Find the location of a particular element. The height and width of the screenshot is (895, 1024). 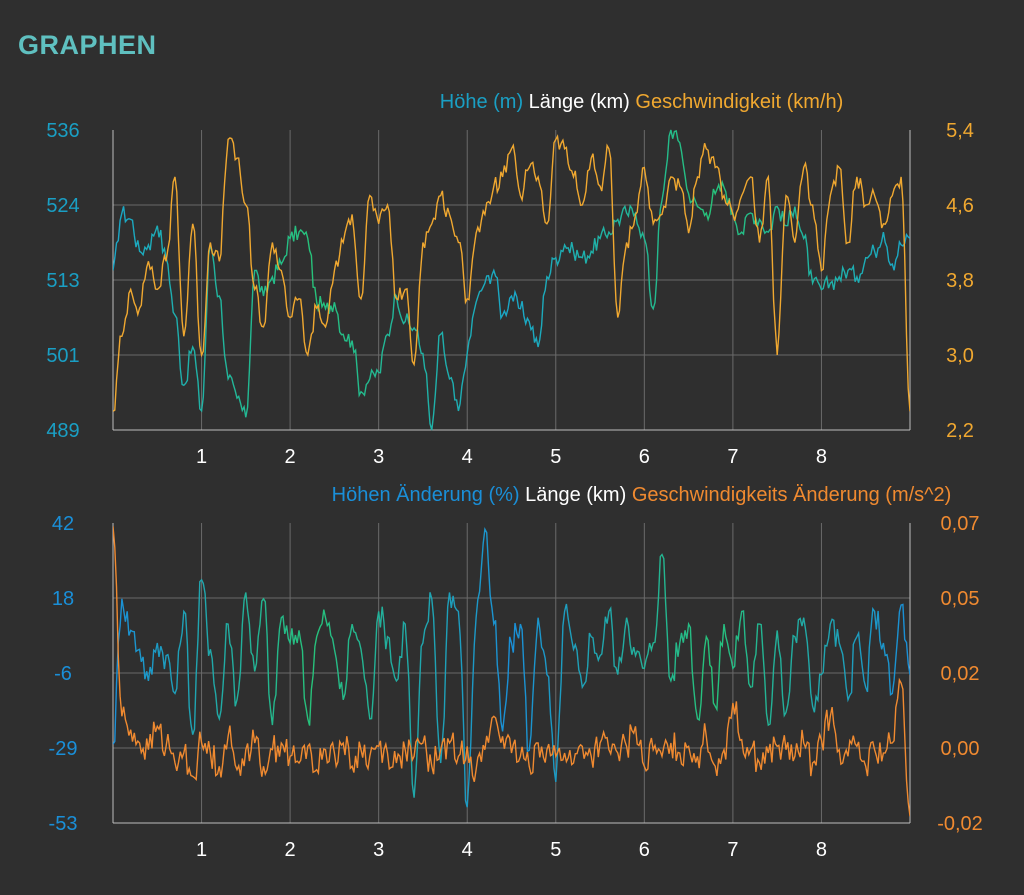

y-left-tick-label: 524 is located at coordinates (62, 206).